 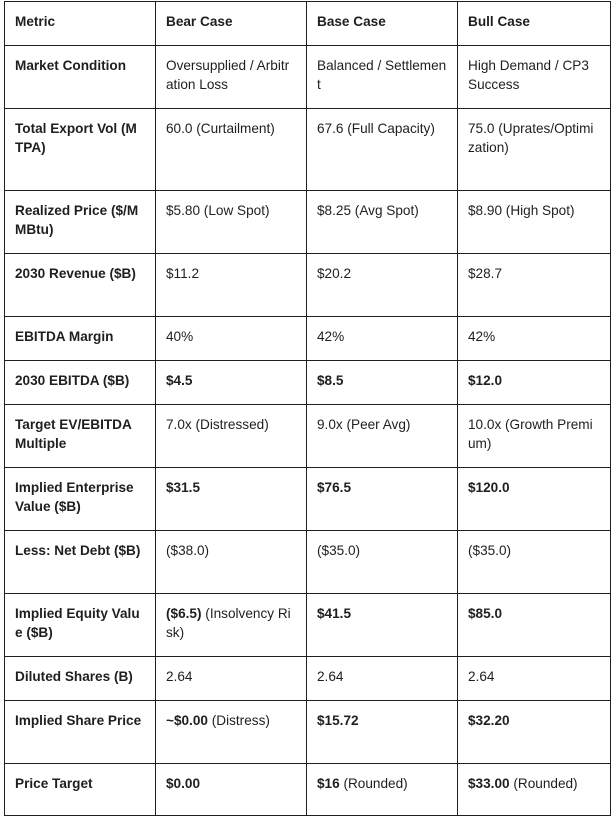 I want to click on metric-cell: Target EV/EBITDA Multiple, so click(x=80, y=436).